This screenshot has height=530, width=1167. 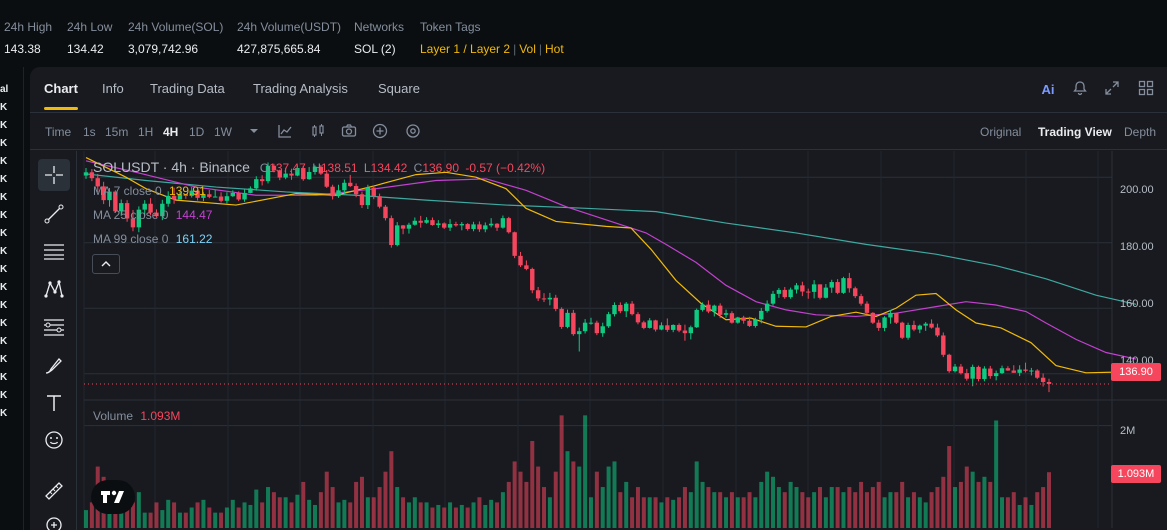 I want to click on ai-icon: Ai, so click(x=1048, y=89).